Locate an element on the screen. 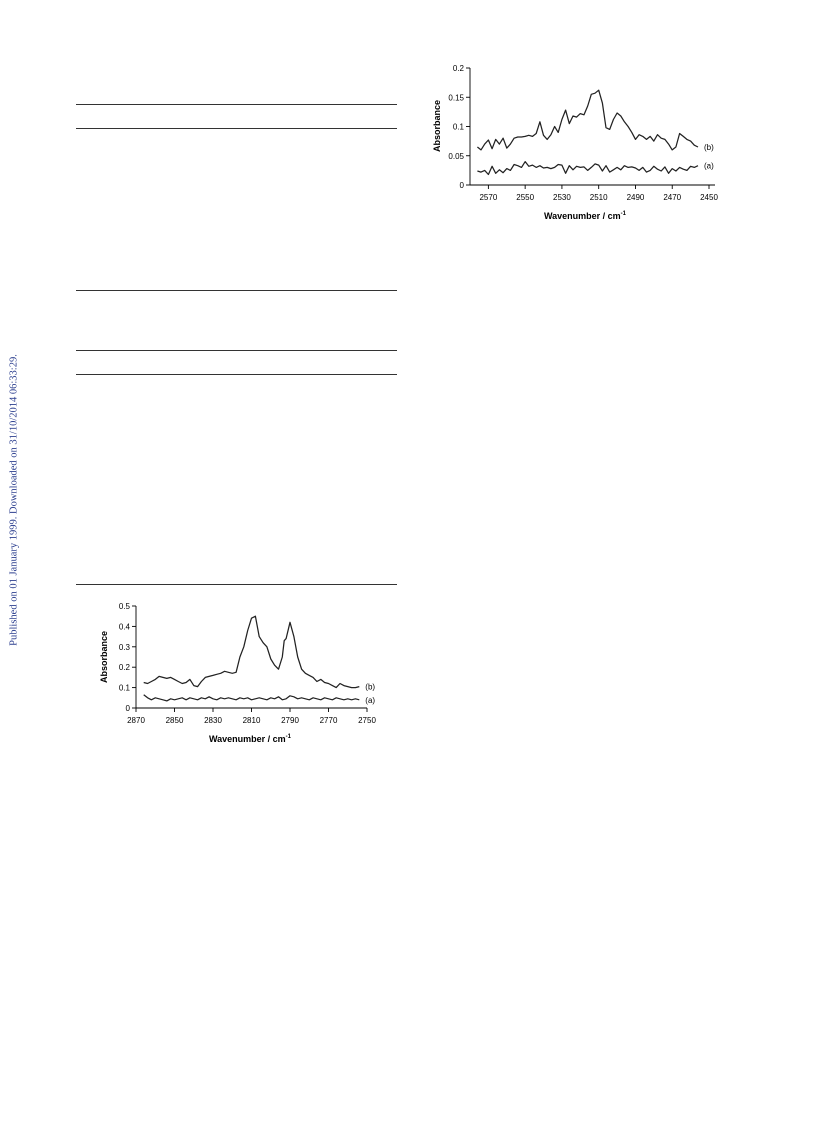  x-tick-label: 2870 is located at coordinates (136, 720).